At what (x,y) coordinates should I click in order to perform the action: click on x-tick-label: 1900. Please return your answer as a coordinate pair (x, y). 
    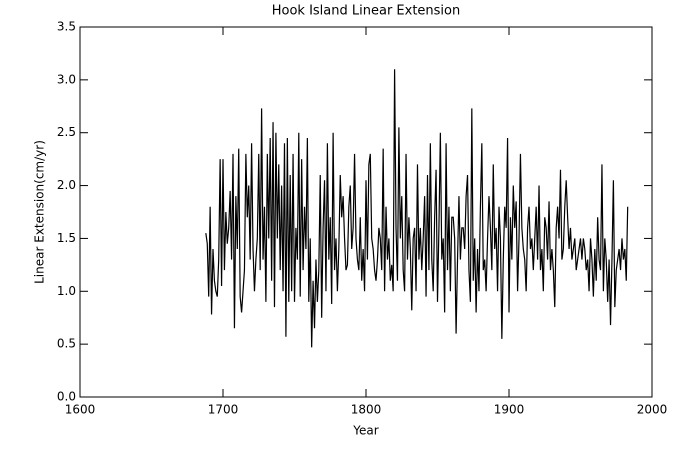
    Looking at the image, I should click on (509, 410).